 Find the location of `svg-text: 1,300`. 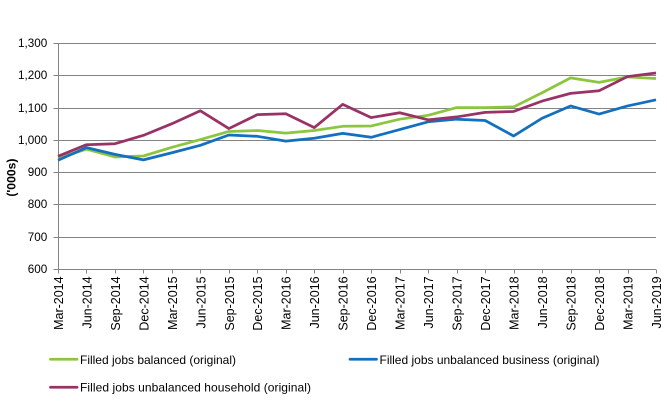

svg-text: 1,300 is located at coordinates (33, 43).